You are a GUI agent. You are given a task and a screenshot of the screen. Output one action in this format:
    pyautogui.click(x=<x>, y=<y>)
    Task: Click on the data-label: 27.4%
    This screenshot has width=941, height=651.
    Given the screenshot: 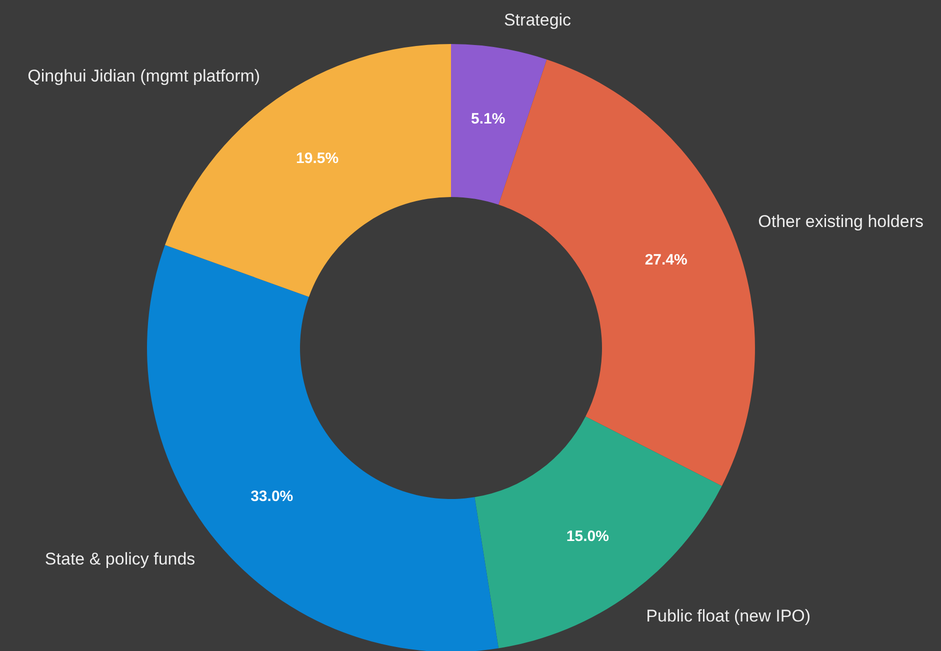 What is the action you would take?
    pyautogui.click(x=666, y=260)
    